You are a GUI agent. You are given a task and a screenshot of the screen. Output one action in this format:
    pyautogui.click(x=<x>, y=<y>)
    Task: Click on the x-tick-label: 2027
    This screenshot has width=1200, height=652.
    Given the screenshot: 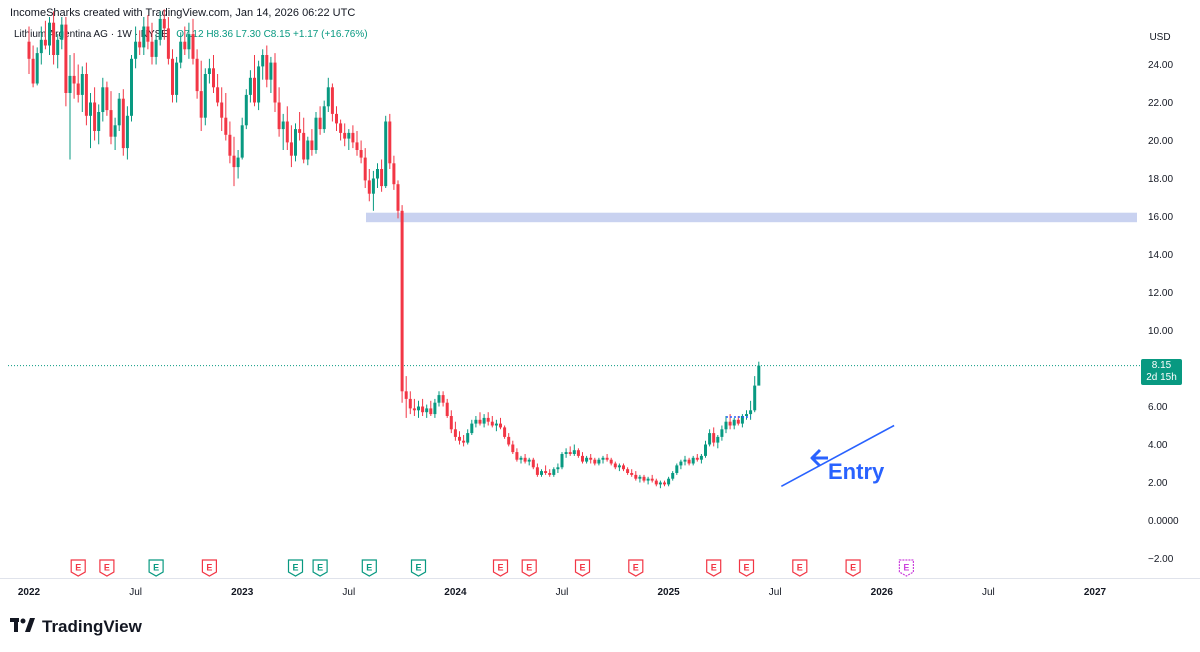 What is the action you would take?
    pyautogui.click(x=1095, y=592)
    